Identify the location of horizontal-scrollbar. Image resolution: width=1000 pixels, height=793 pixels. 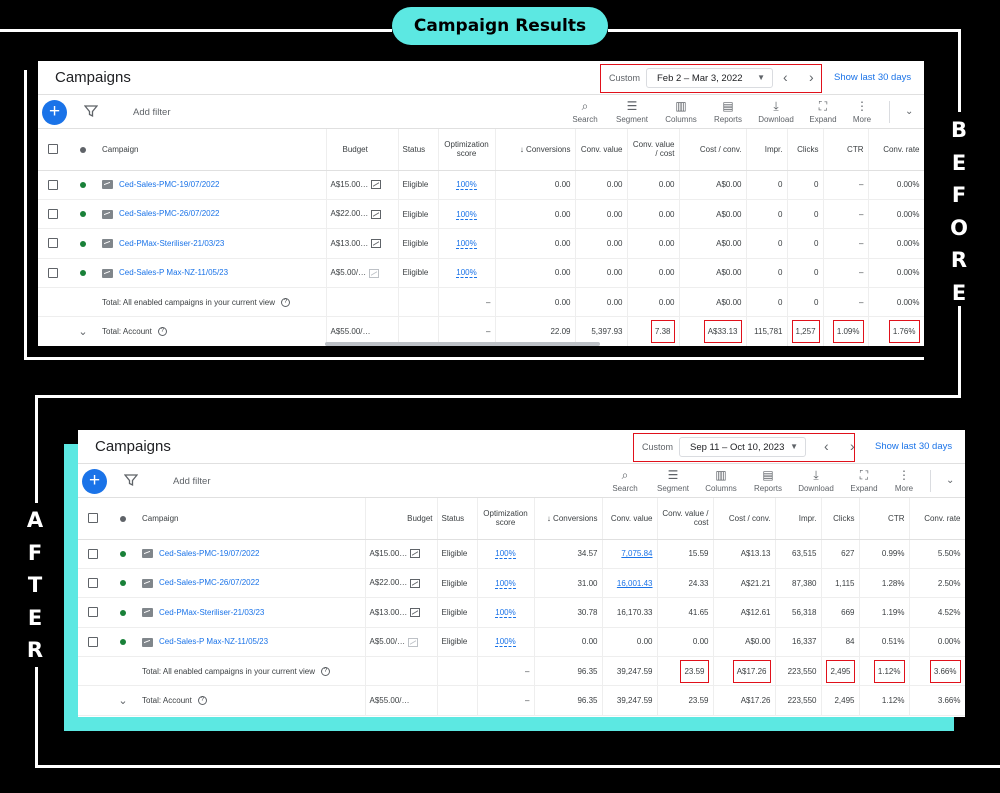
(462, 344).